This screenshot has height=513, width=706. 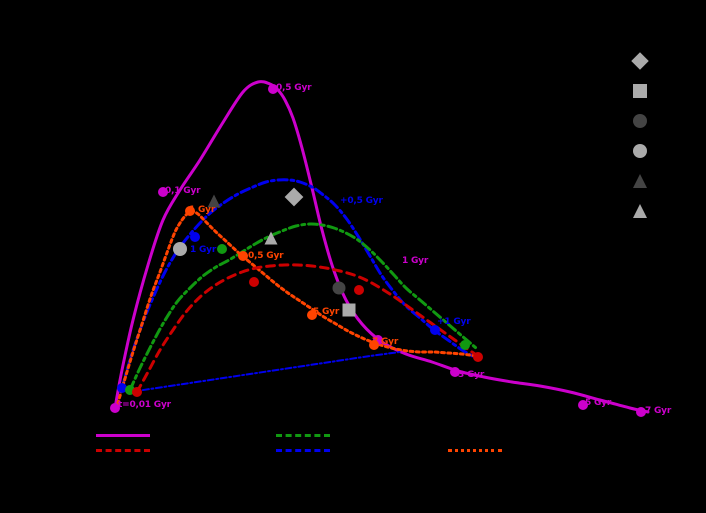 What do you see at coordinates (475, 450) in the screenshot?
I see `legend-orange-swatch` at bounding box center [475, 450].